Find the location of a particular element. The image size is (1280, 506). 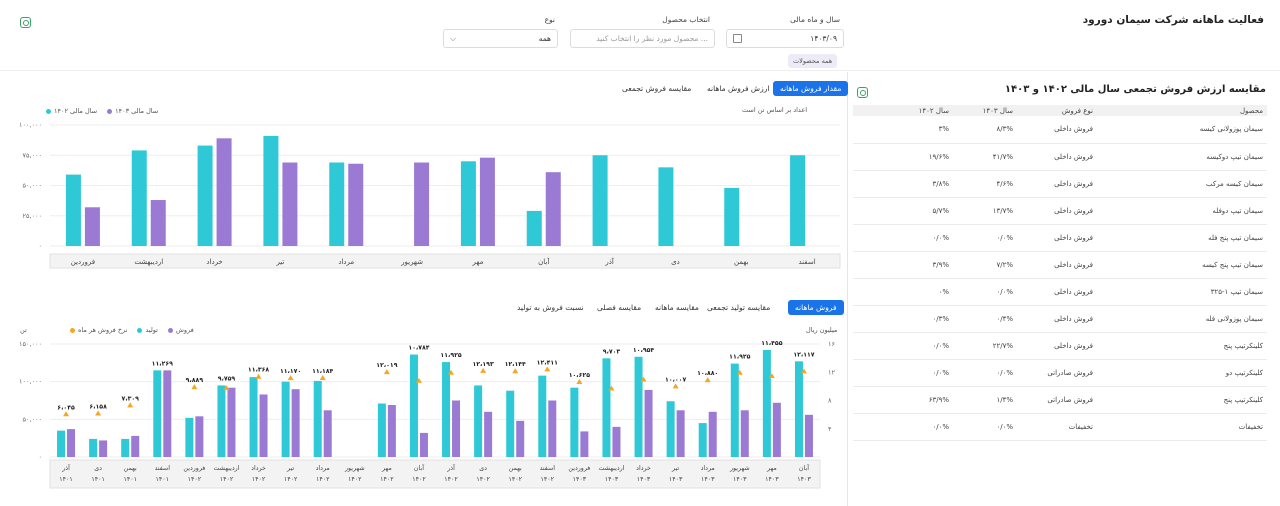

col-1403: سال ۱۴۰۳ is located at coordinates (985, 110).